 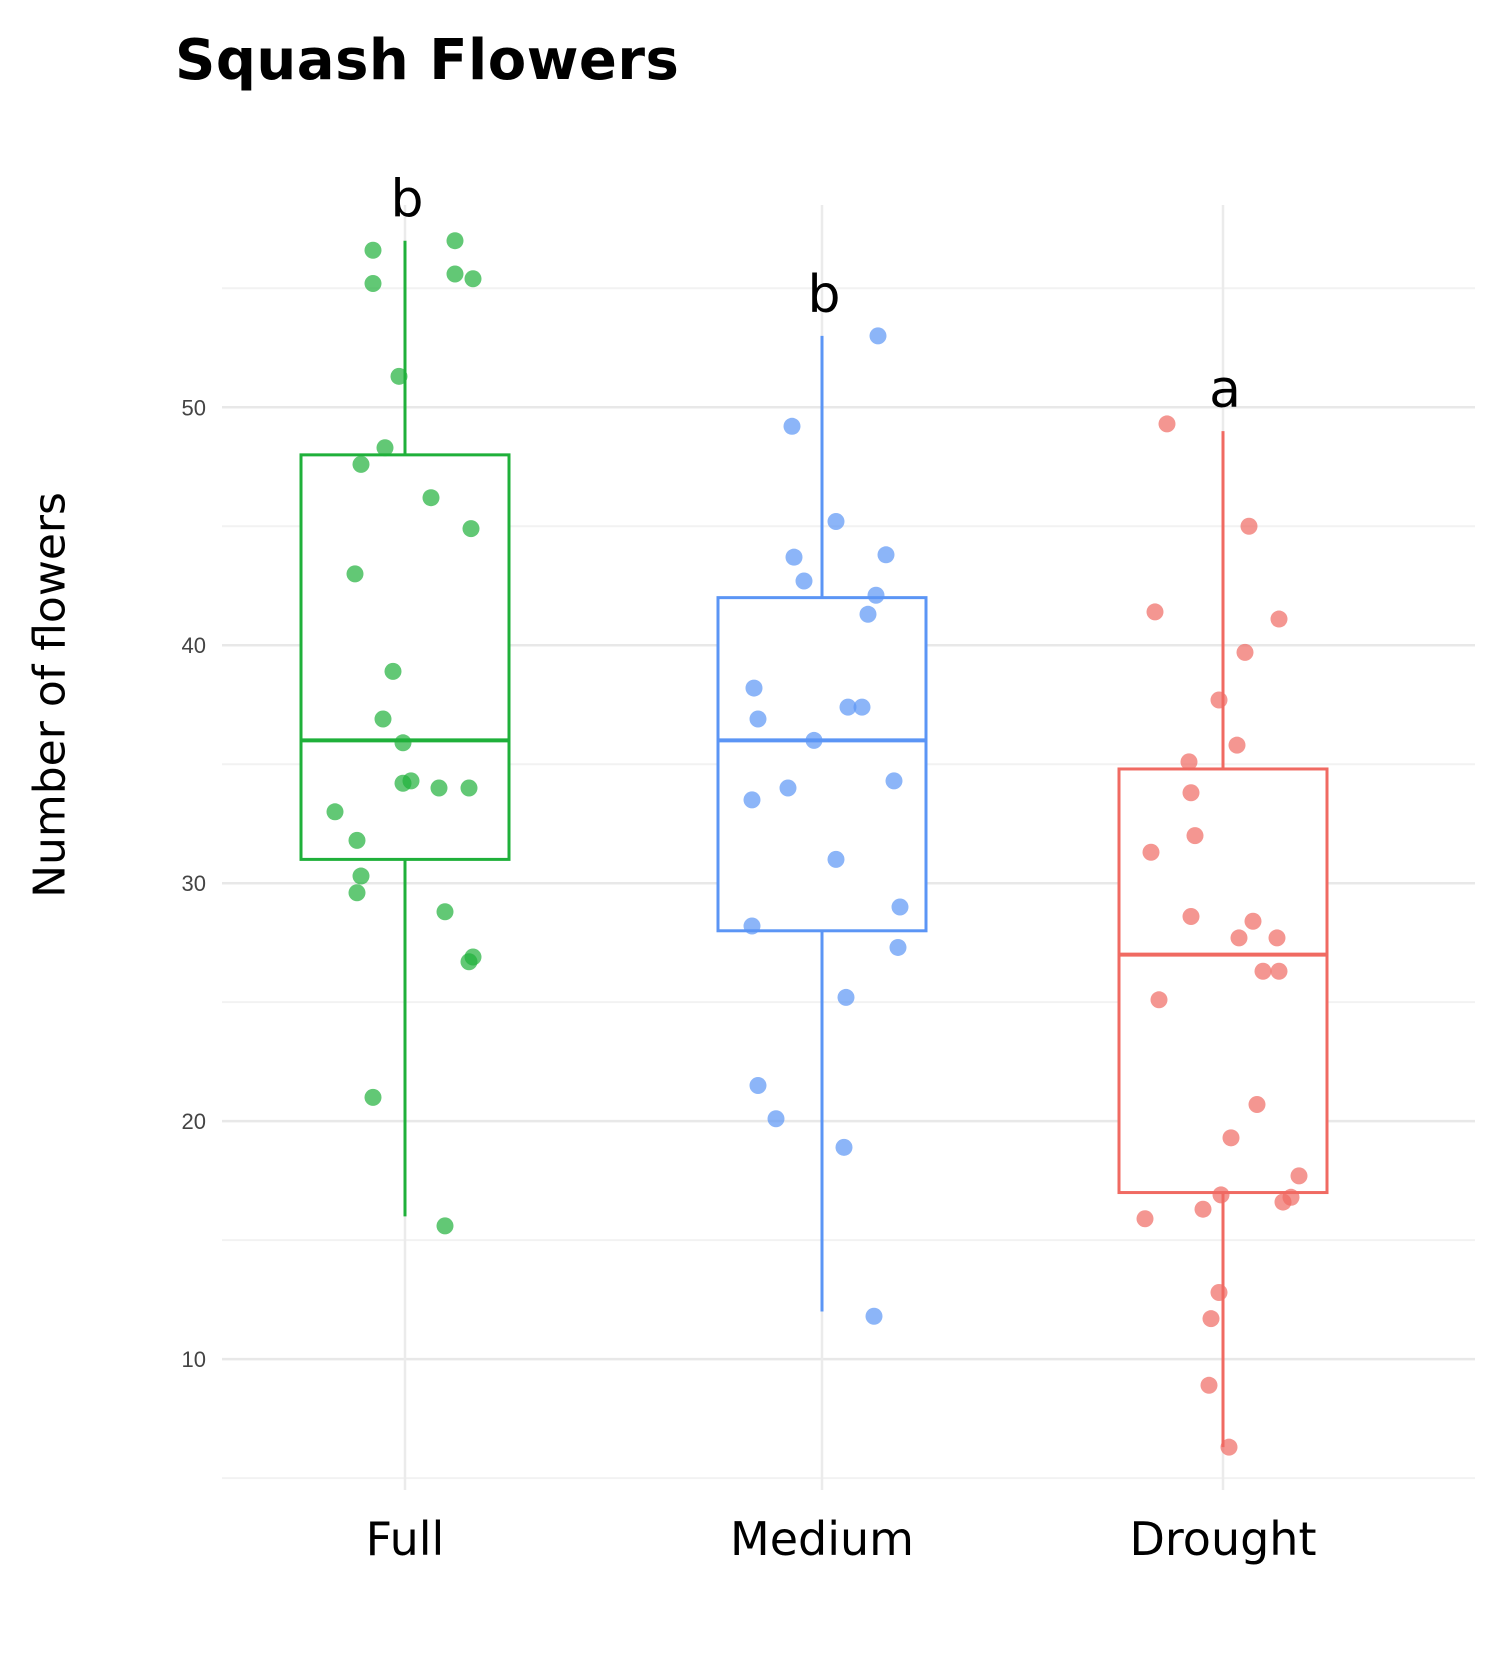 I want to click on x-tick-label: Drought, so click(x=1222, y=1539).